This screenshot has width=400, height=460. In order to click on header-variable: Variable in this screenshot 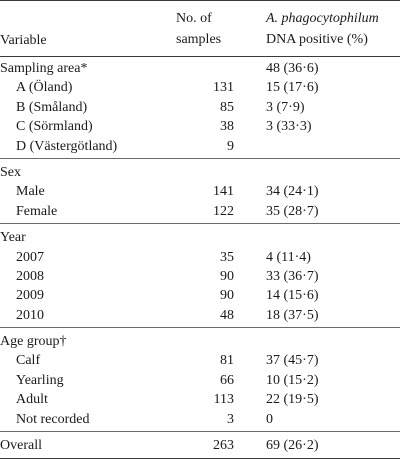, I will do `click(23, 40)`.